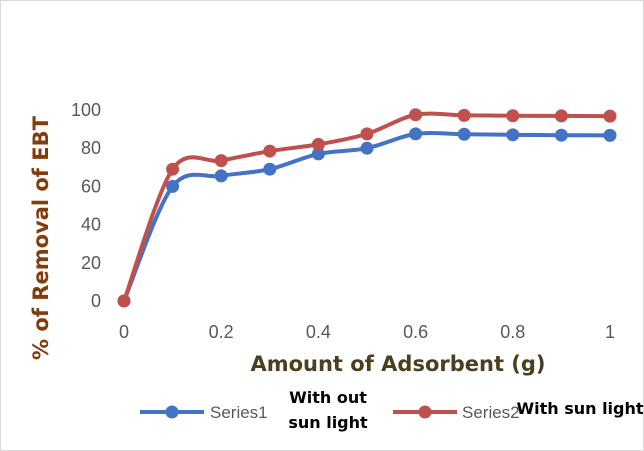 This screenshot has width=644, height=451. What do you see at coordinates (367, 332) in the screenshot?
I see `x-axis-ticks: 0 0.2 0.4 0.6 0.8 1` at bounding box center [367, 332].